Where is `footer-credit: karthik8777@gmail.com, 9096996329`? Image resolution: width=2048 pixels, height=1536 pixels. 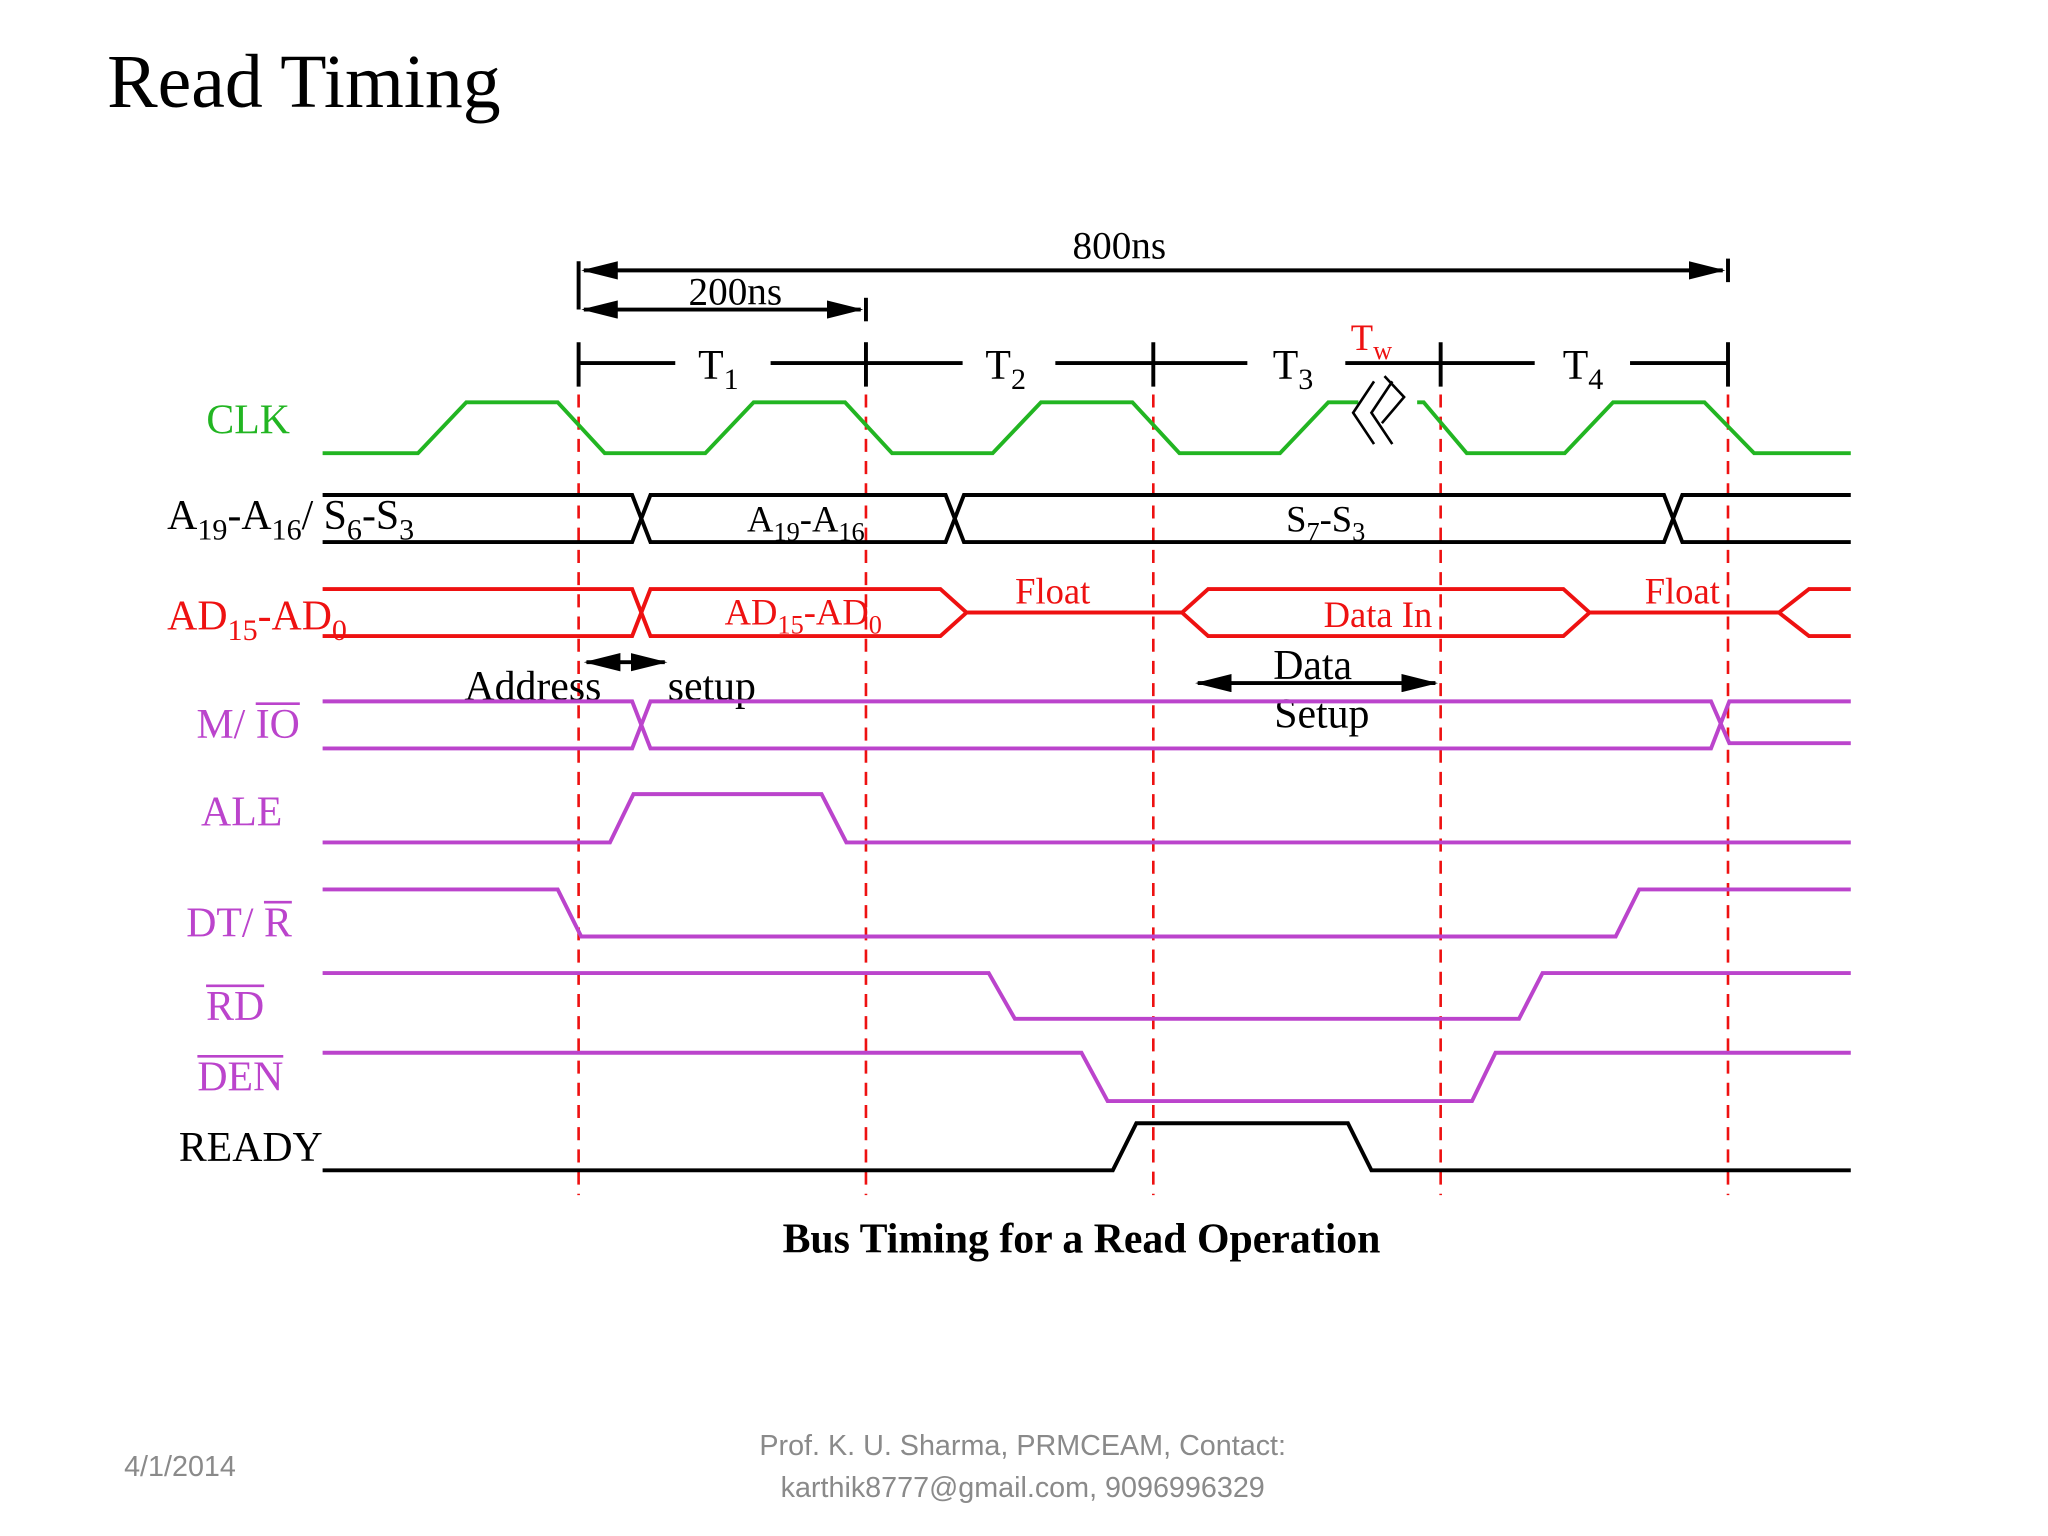
footer-credit: karthik8777@gmail.com, 9096996329 is located at coordinates (1023, 1488).